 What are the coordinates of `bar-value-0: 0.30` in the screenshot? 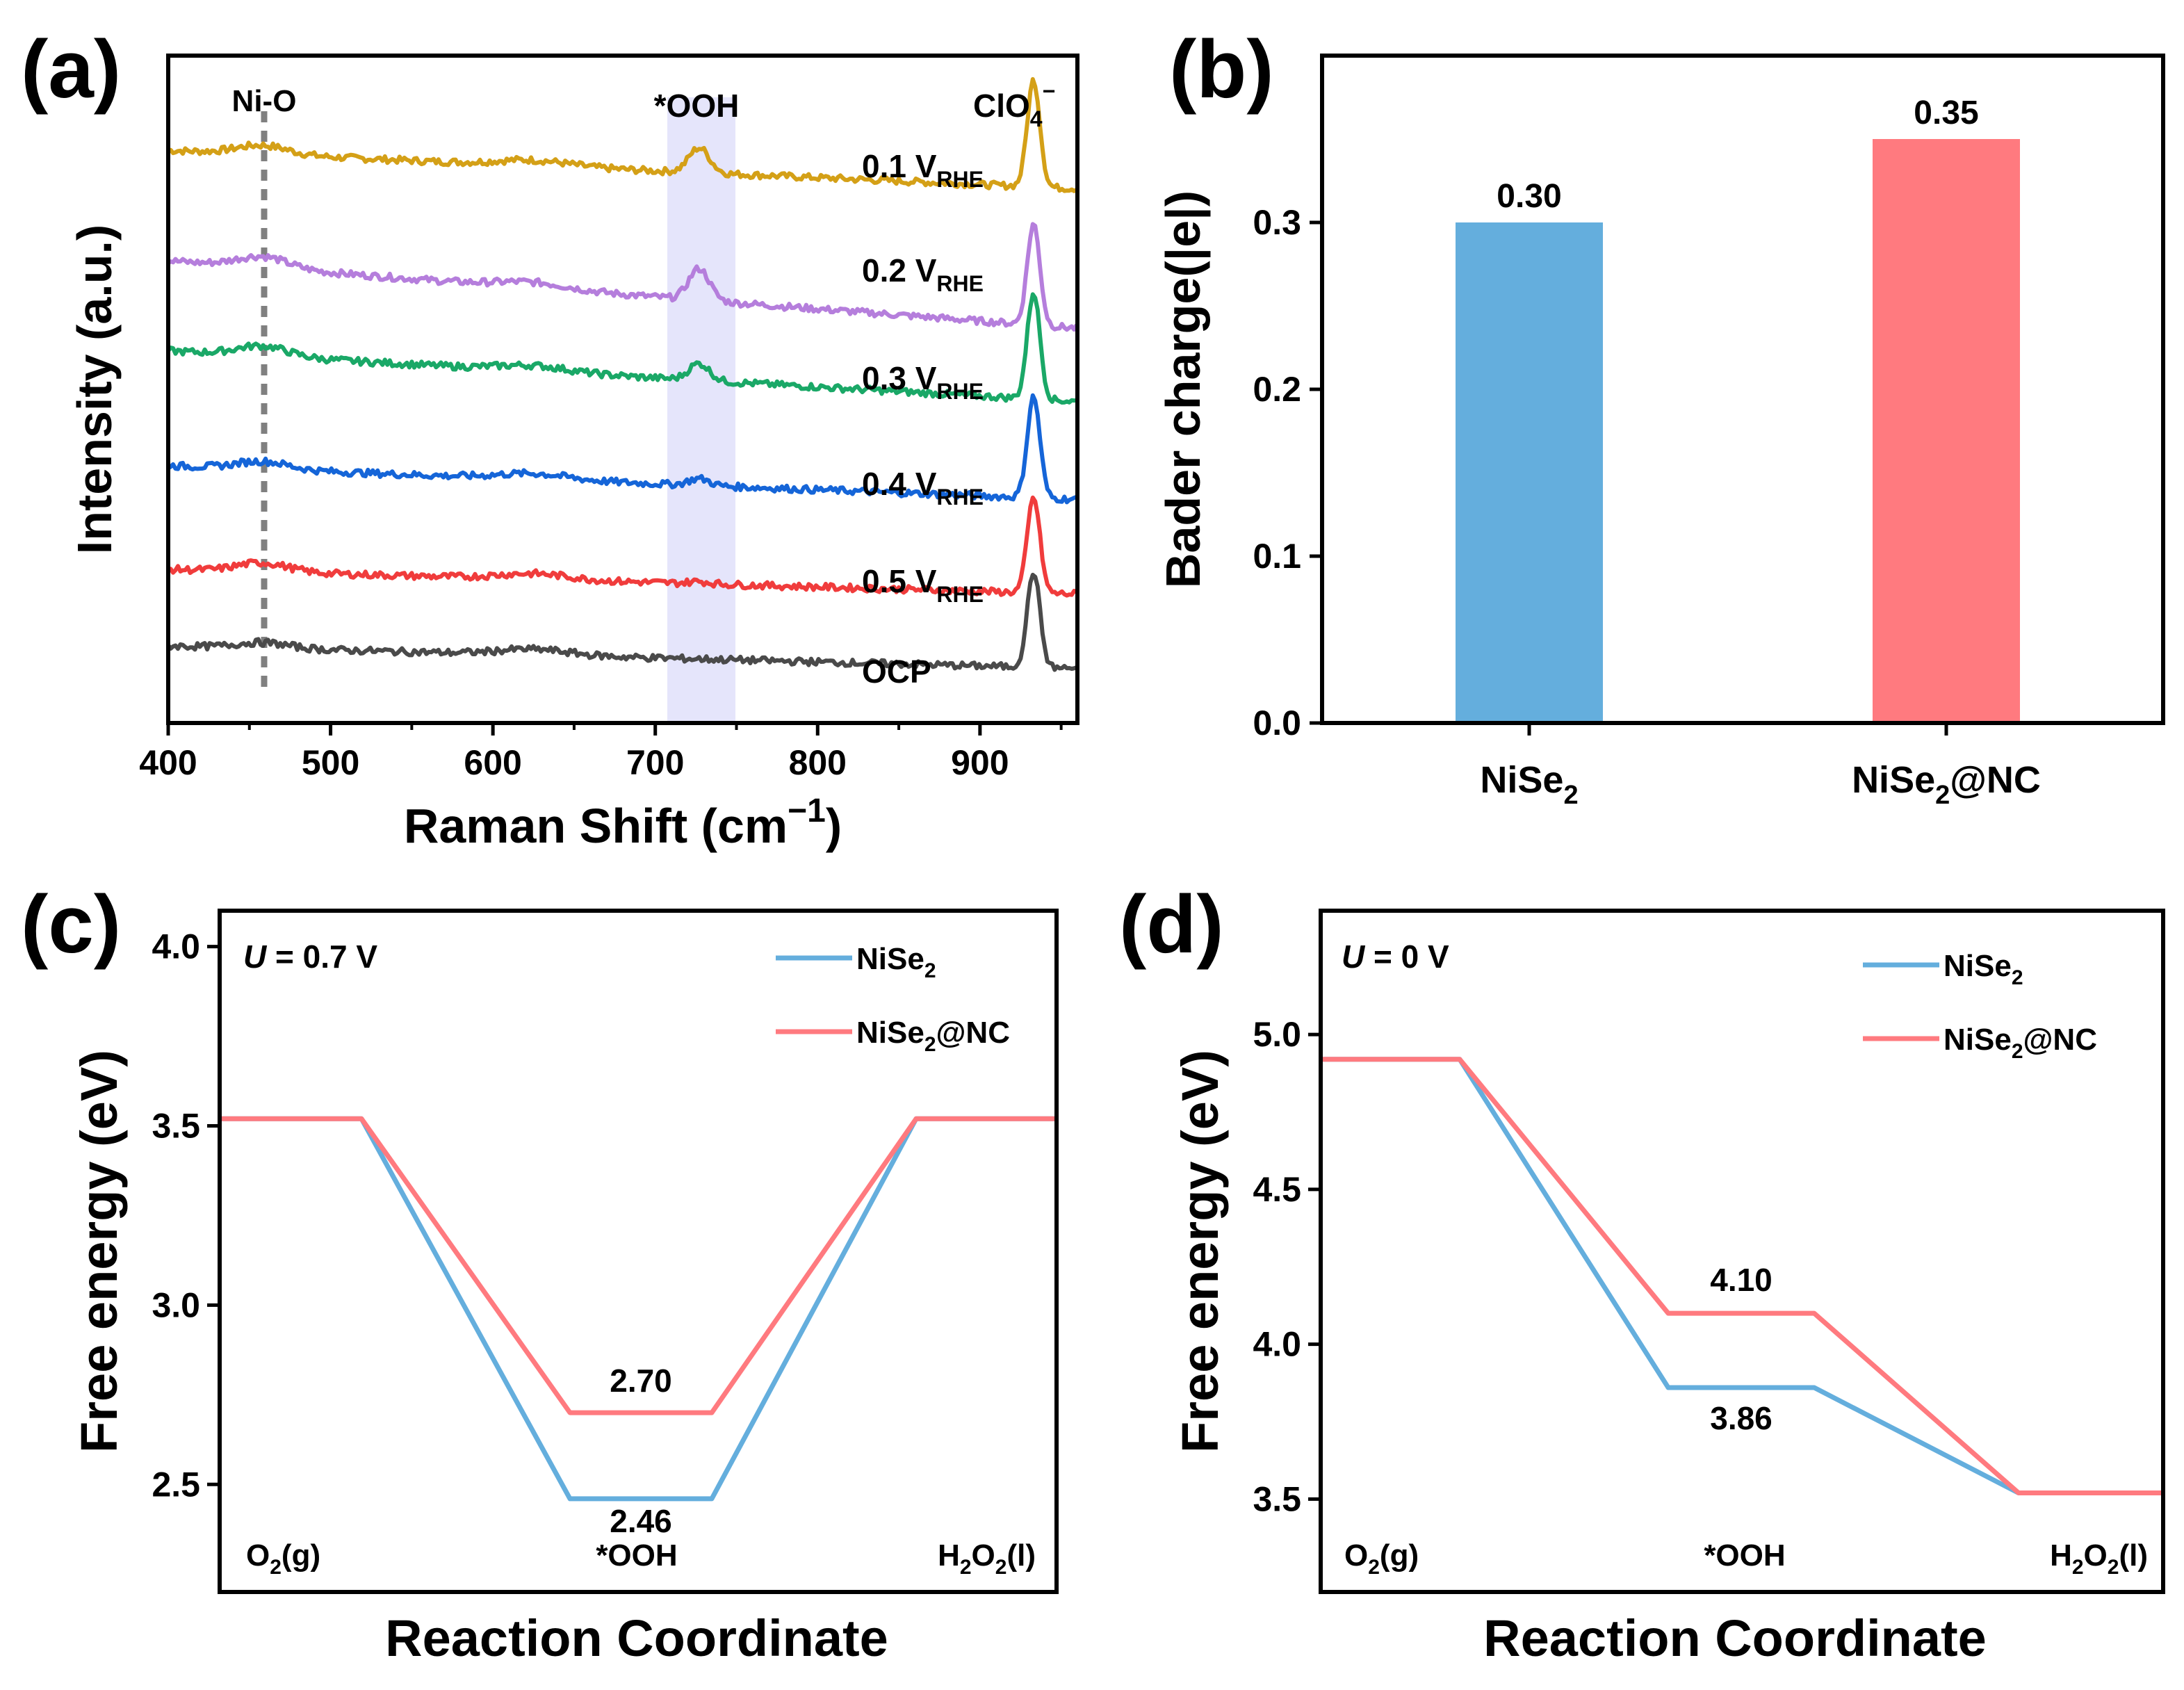 It's located at (1529, 196).